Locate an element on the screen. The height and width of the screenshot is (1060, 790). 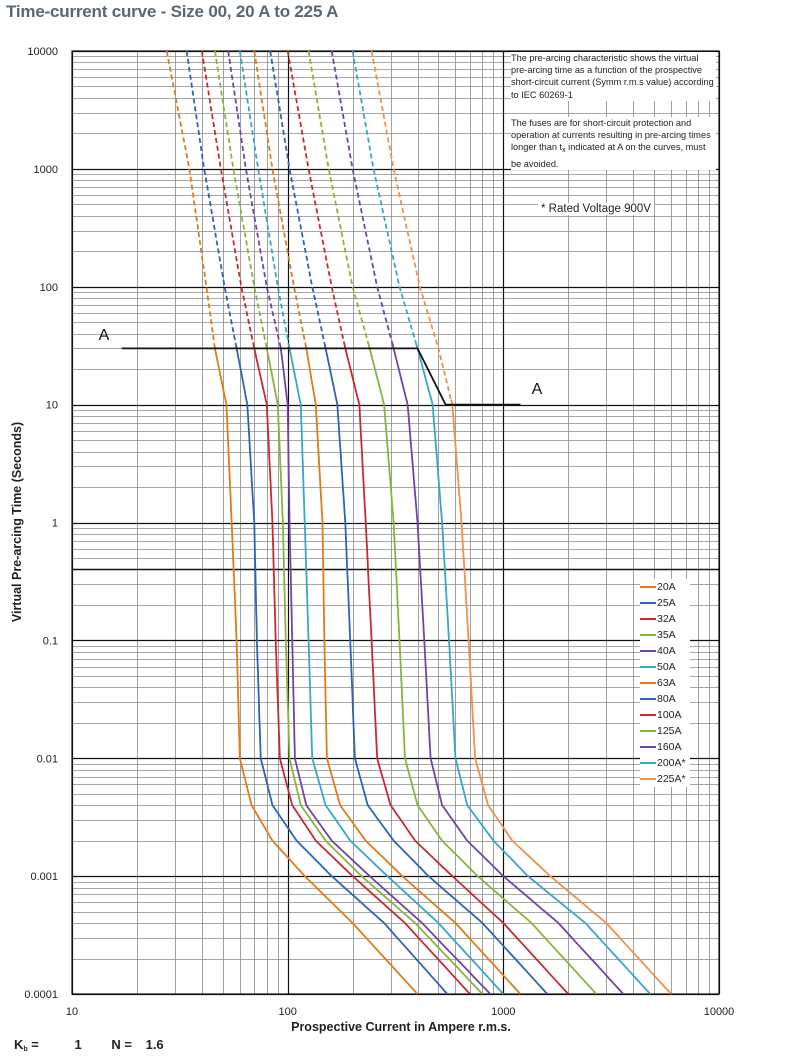
legend-label: 50A is located at coordinates (666, 667).